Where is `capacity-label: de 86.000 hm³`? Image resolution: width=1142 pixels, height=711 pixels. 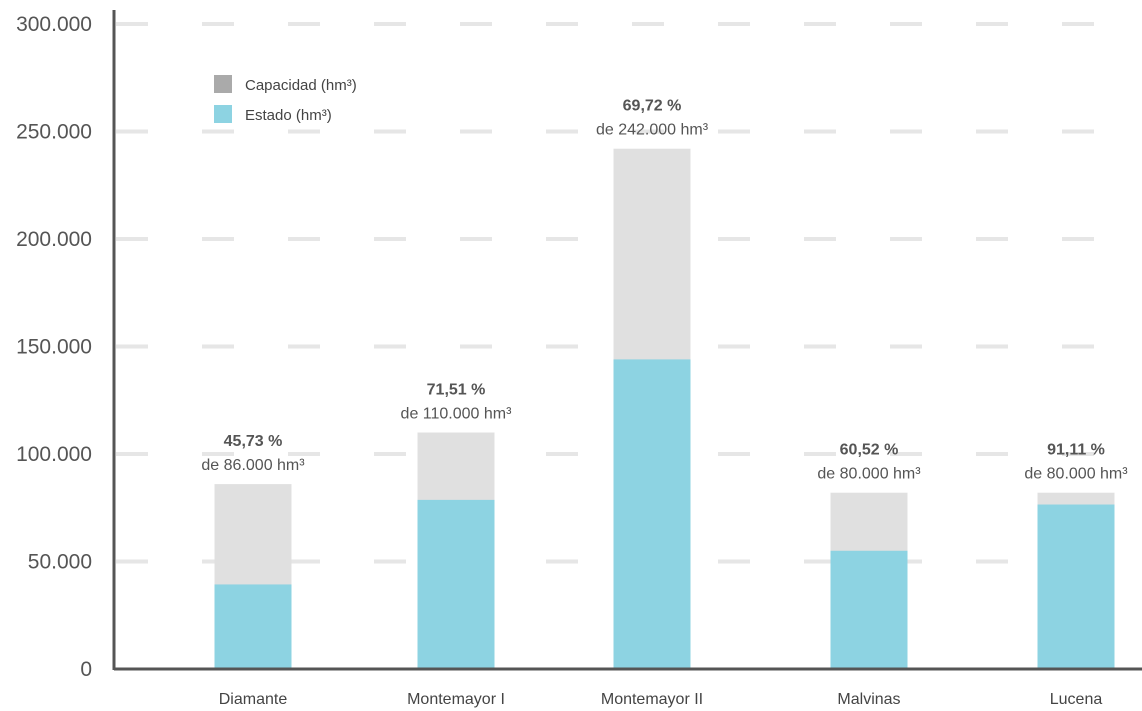 capacity-label: de 86.000 hm³ is located at coordinates (253, 465).